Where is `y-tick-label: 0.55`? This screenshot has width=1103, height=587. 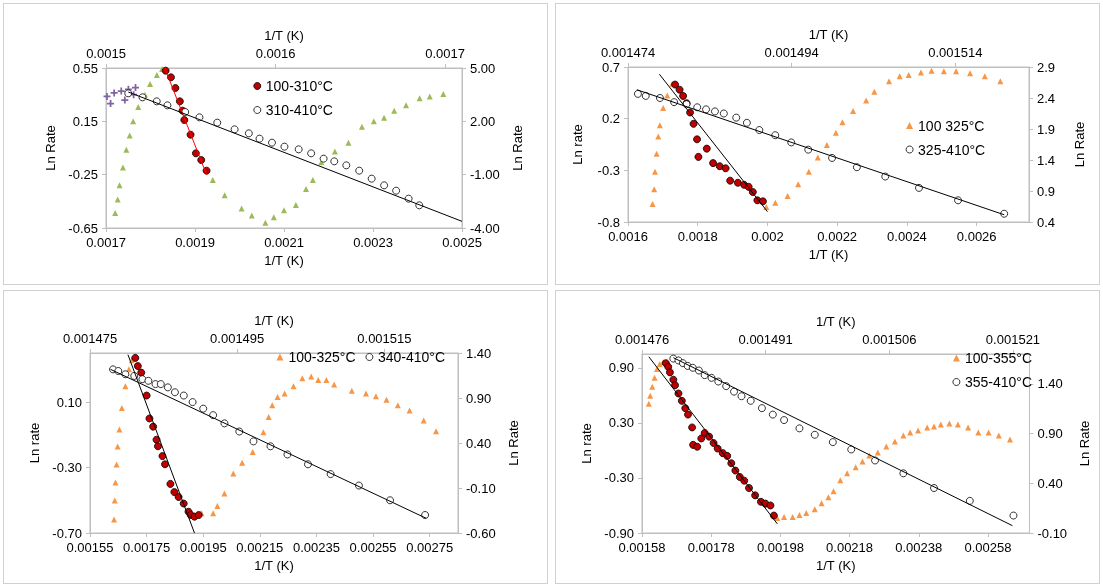 y-tick-label: 0.55 is located at coordinates (85, 68).